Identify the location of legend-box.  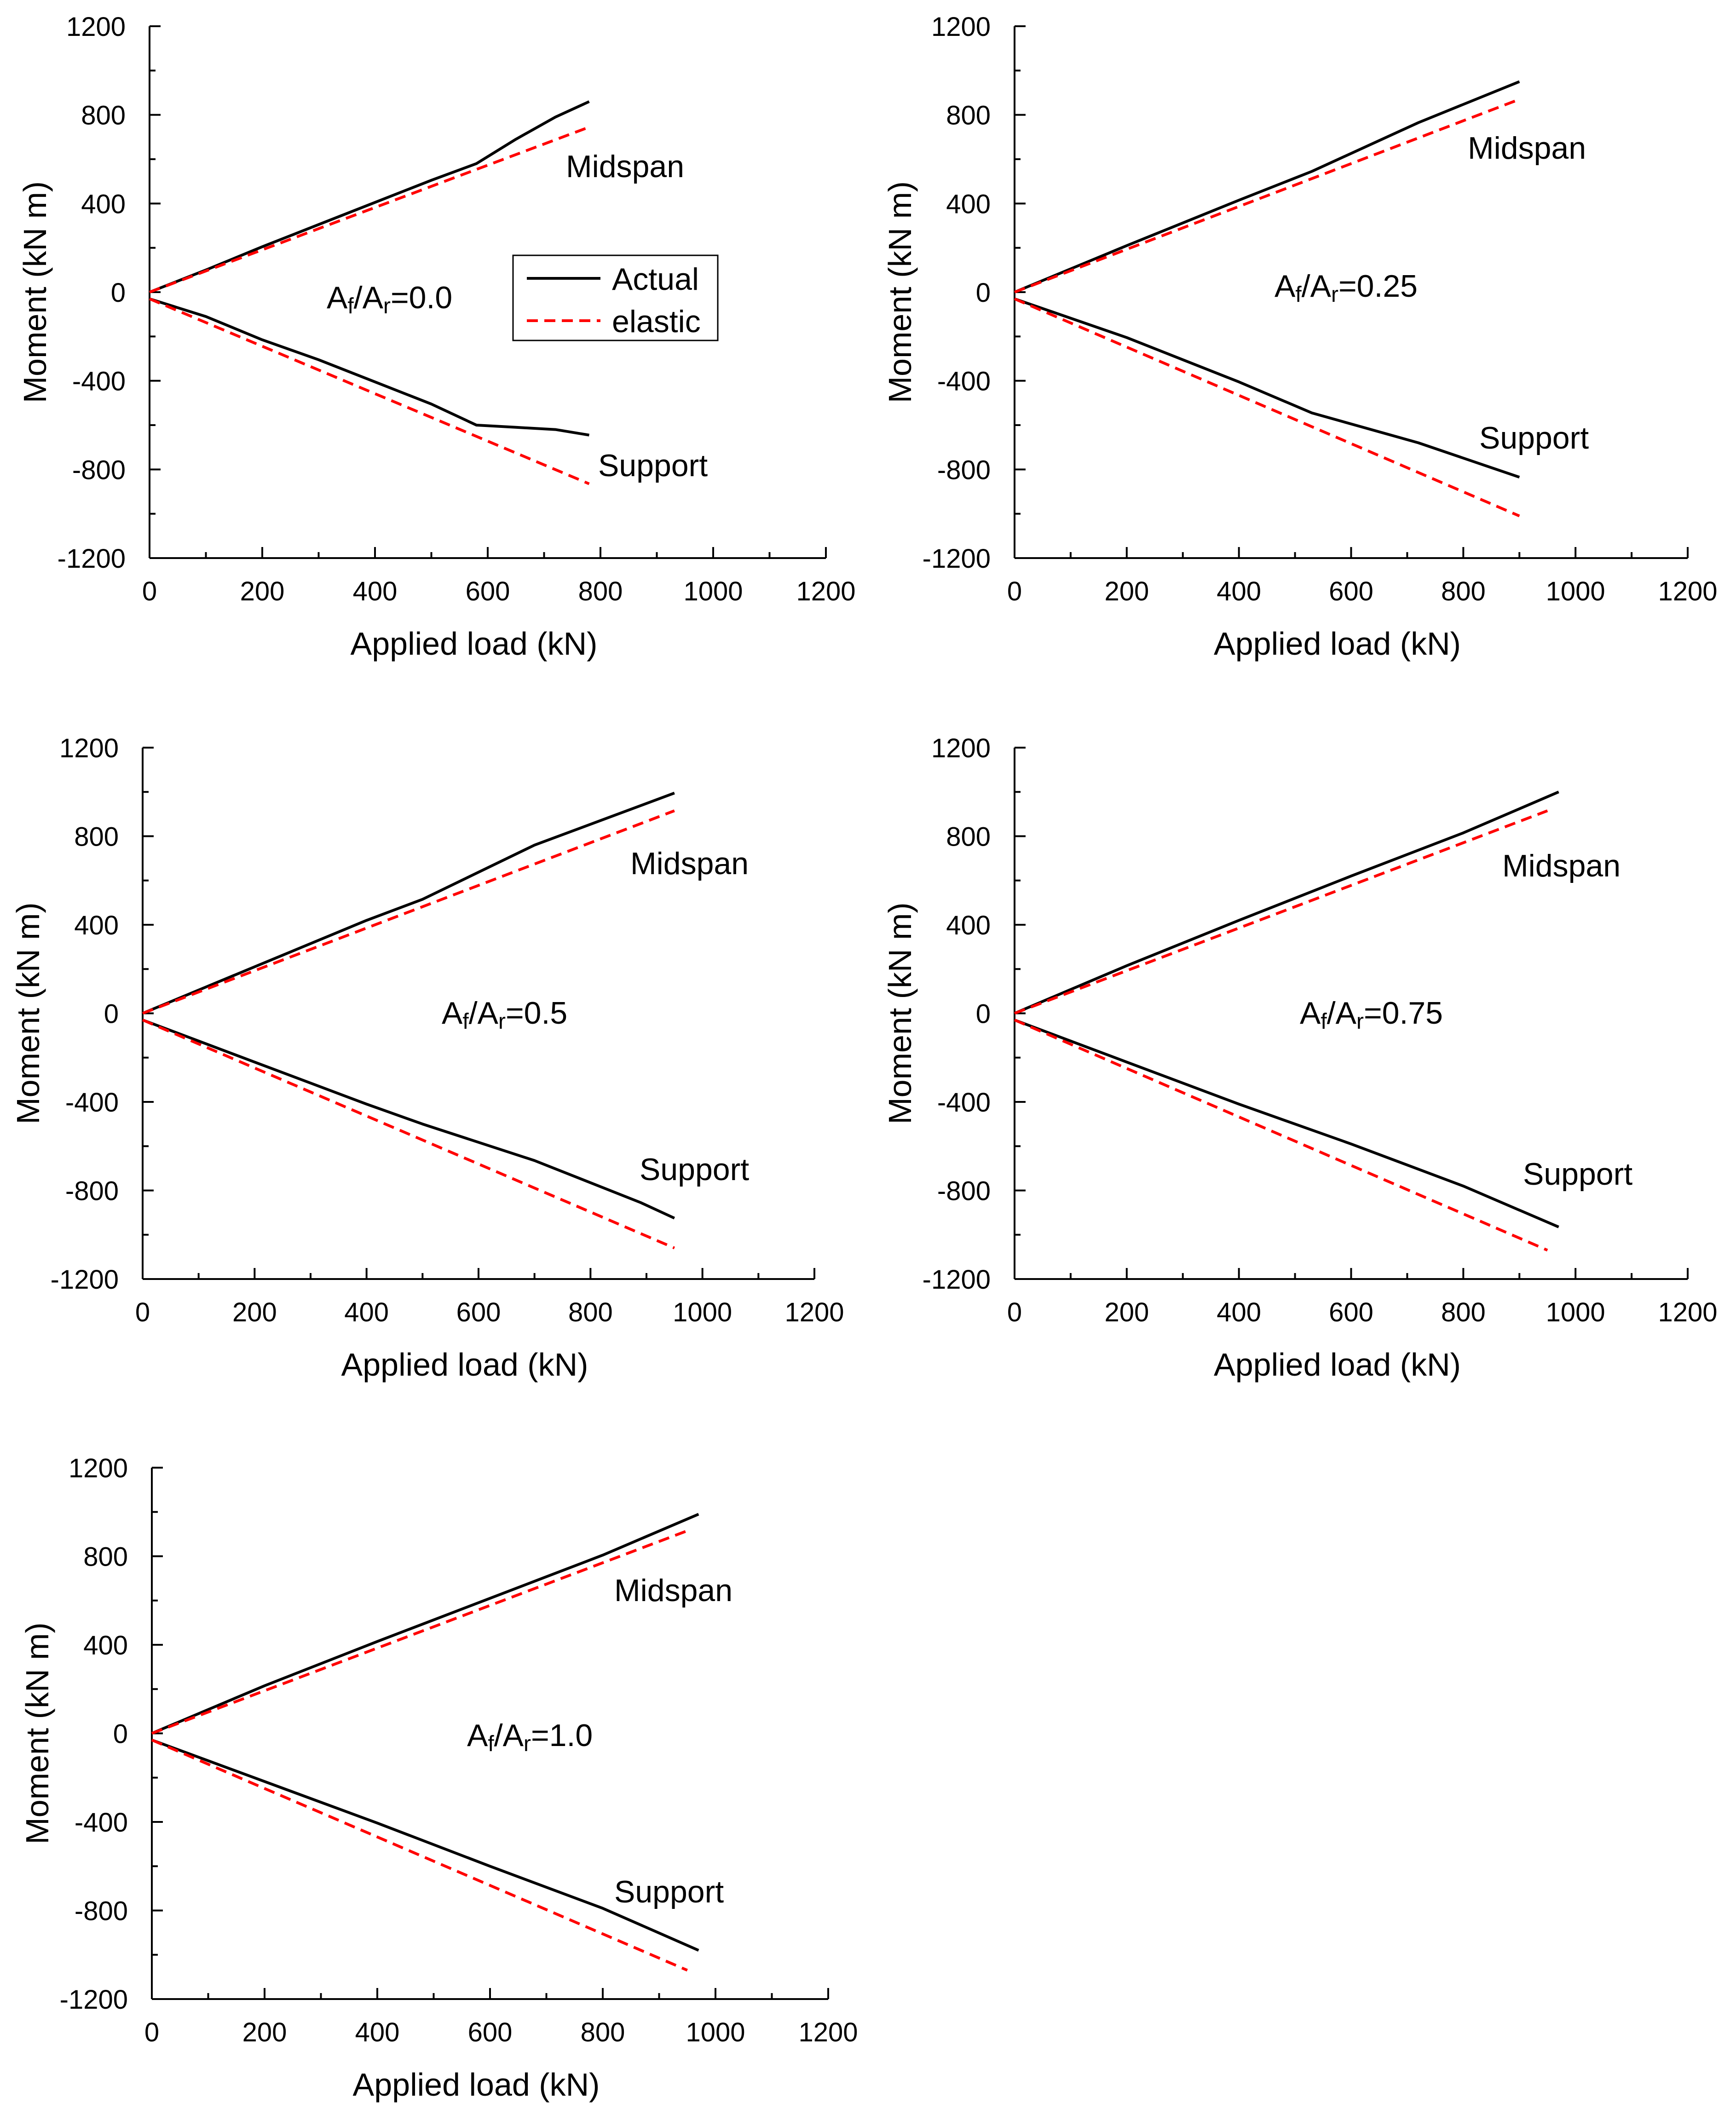
(615, 298).